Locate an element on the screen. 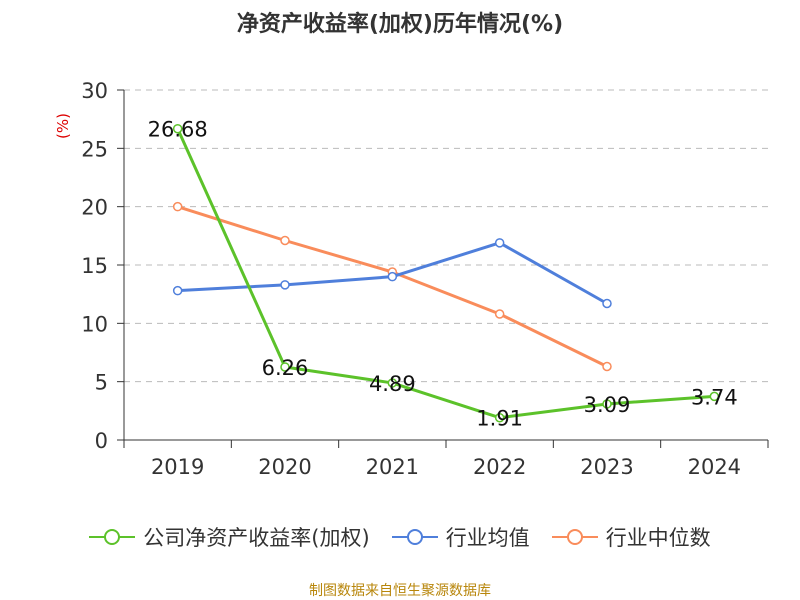 Image resolution: width=800 pixels, height=600 pixels. legend-label-industry-avg: 行业均值 is located at coordinates (487, 538).